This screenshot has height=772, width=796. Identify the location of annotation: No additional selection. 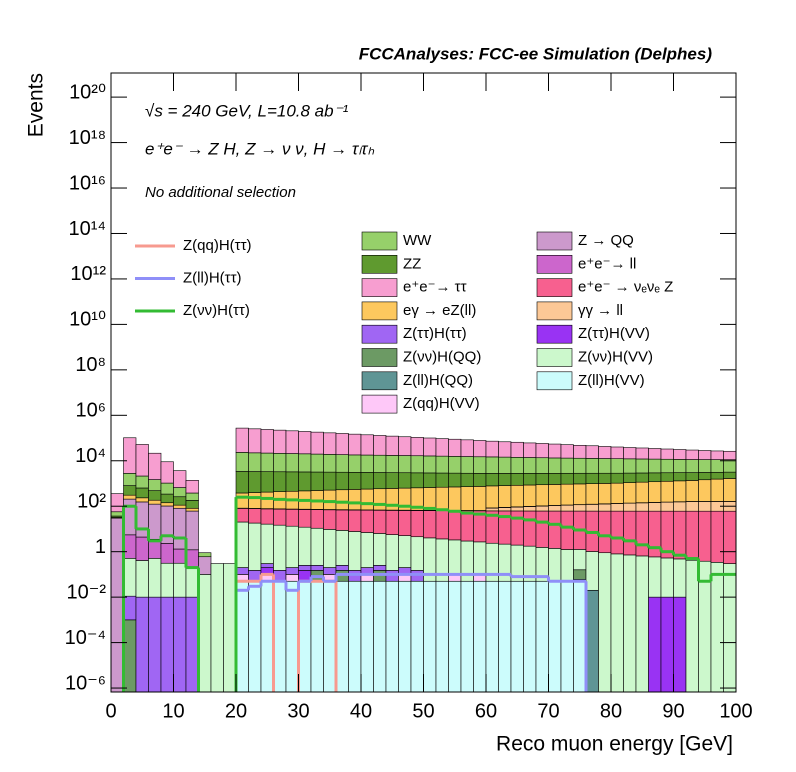
(220, 192).